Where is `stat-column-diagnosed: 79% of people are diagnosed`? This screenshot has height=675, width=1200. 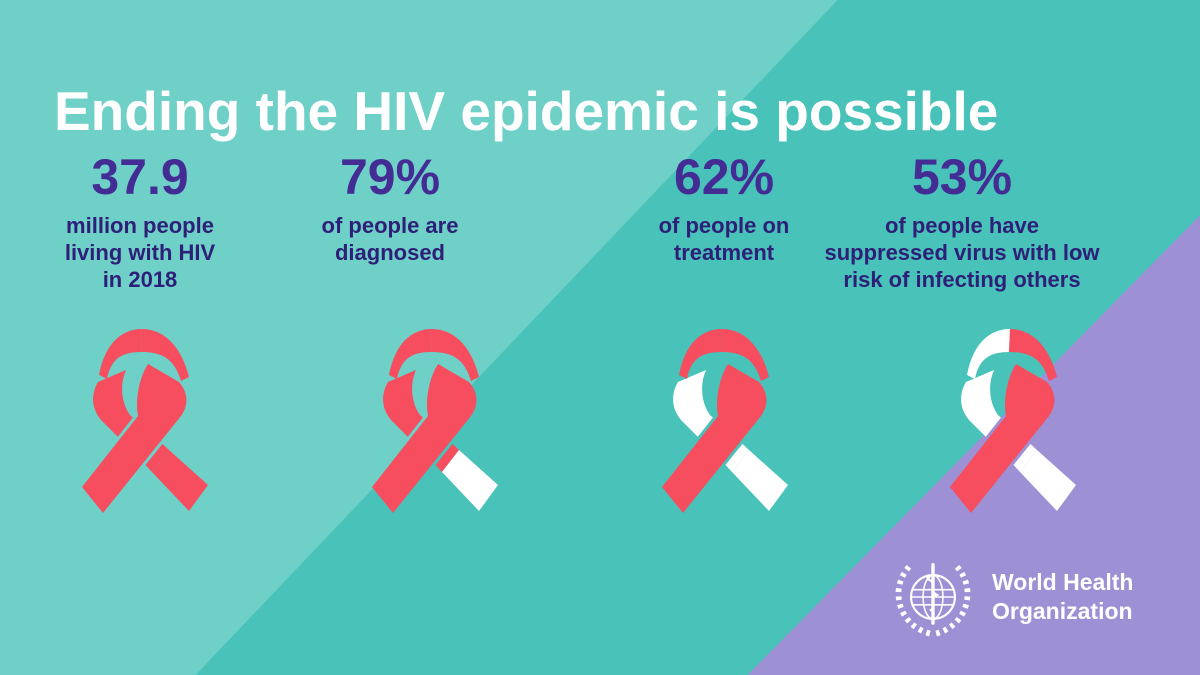
stat-column-diagnosed: 79% of people are diagnosed is located at coordinates (390, 232).